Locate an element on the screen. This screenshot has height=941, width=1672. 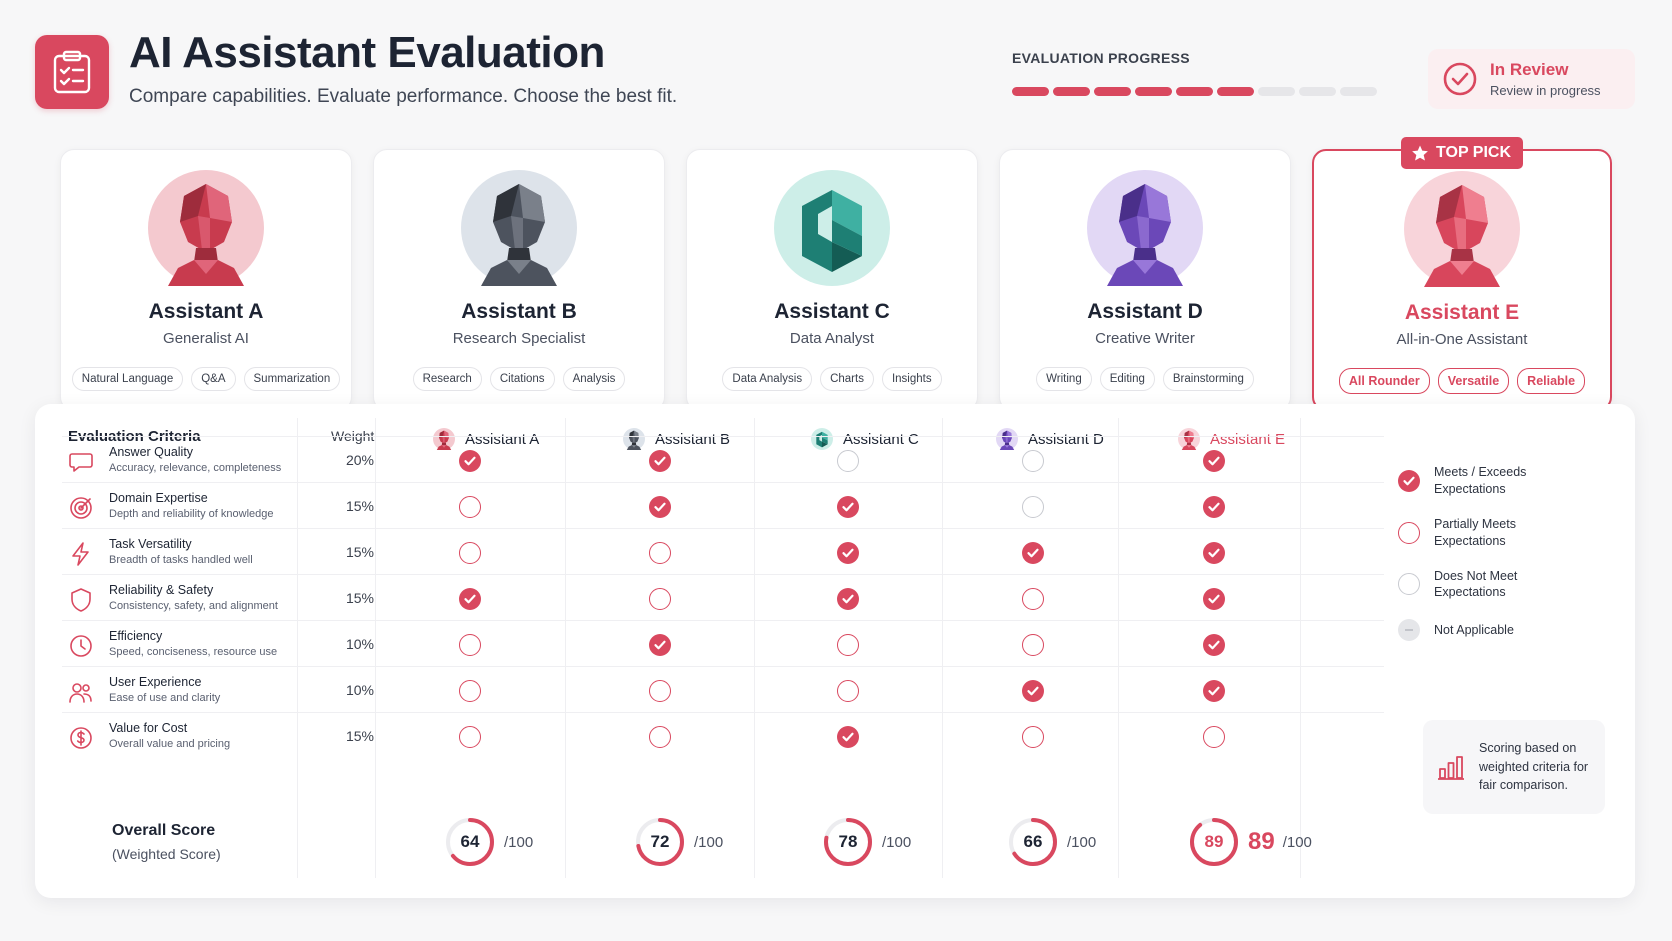
assistant-name: Assistant D is located at coordinates (1145, 311).